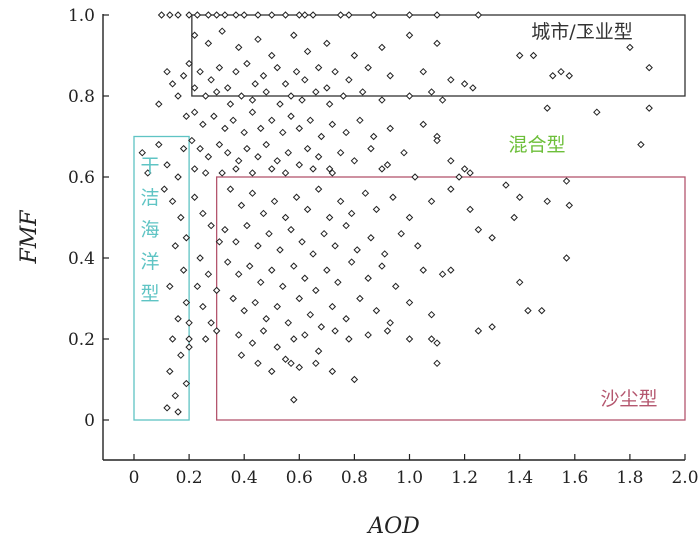 The height and width of the screenshot is (550, 700). I want to click on x-tick-label: 1.8, so click(629, 478).